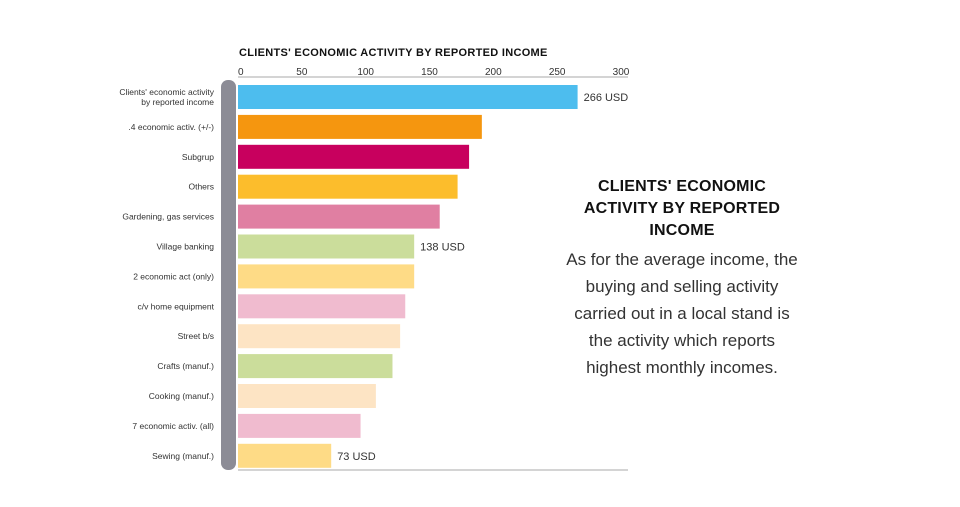 The image size is (960, 507). Describe the element at coordinates (173, 276) in the screenshot. I see `category-label: 2 economic act (only)` at that location.